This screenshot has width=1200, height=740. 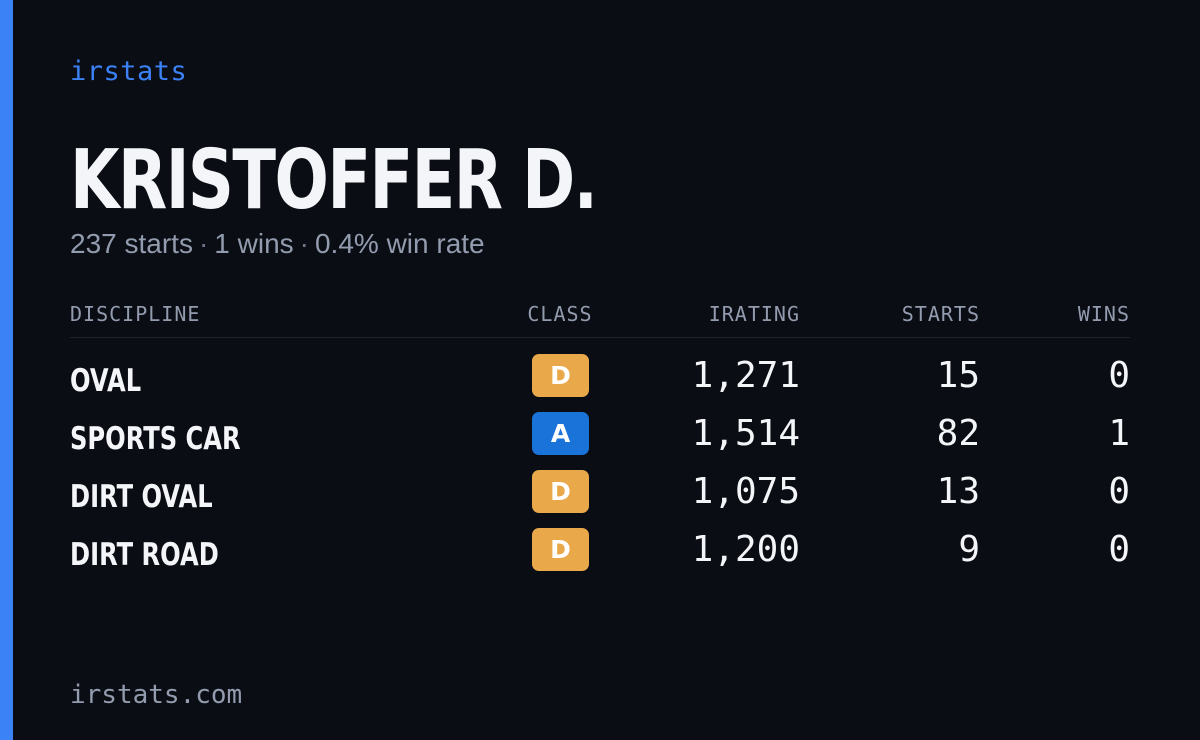 I want to click on starts-summary: 237 starts, so click(x=131, y=243).